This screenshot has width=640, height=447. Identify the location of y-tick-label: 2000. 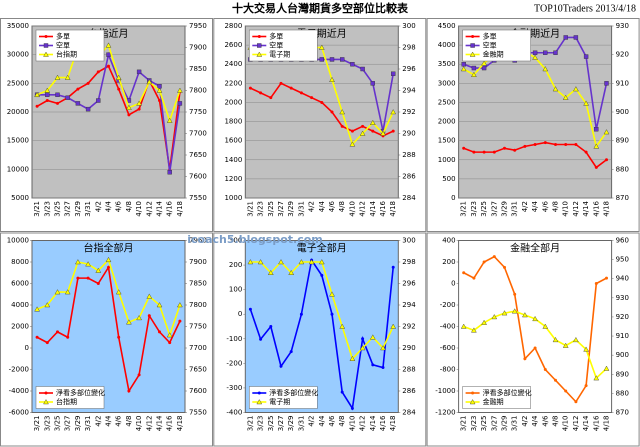
(447, 122).